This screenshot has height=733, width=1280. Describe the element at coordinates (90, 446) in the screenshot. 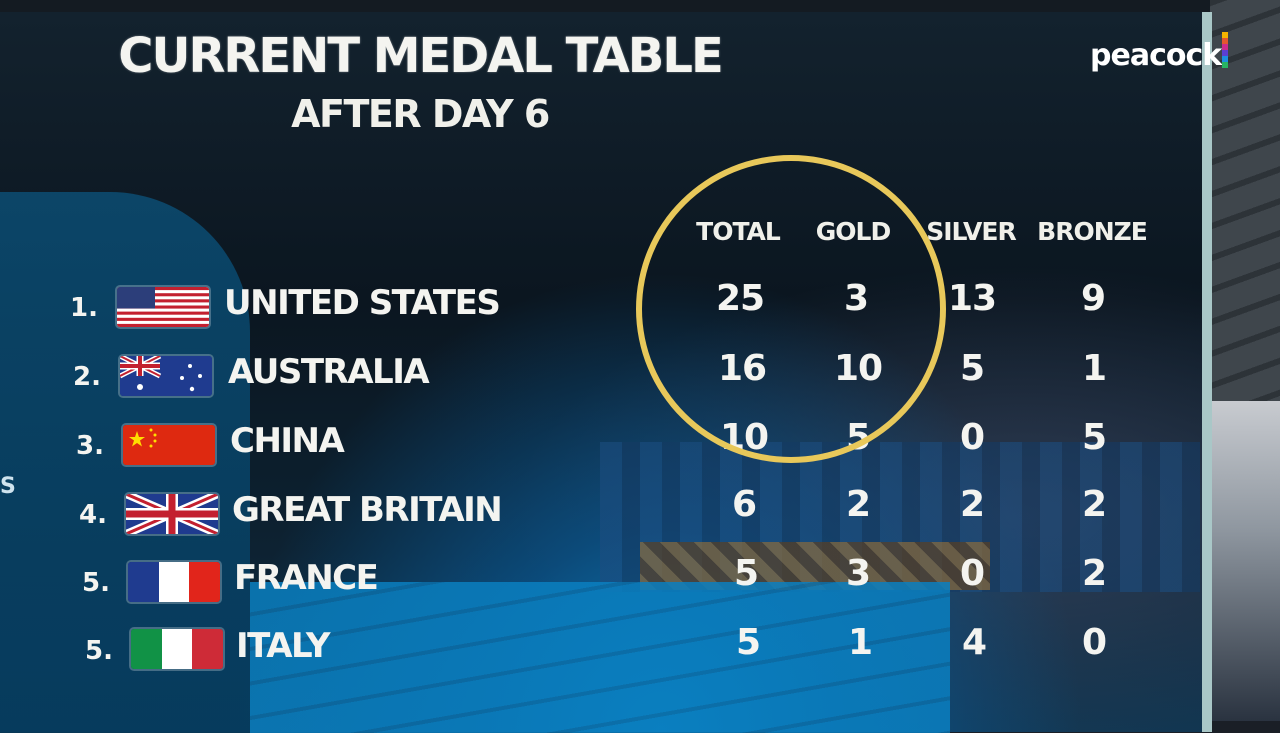

I see `rank: 3.` at that location.